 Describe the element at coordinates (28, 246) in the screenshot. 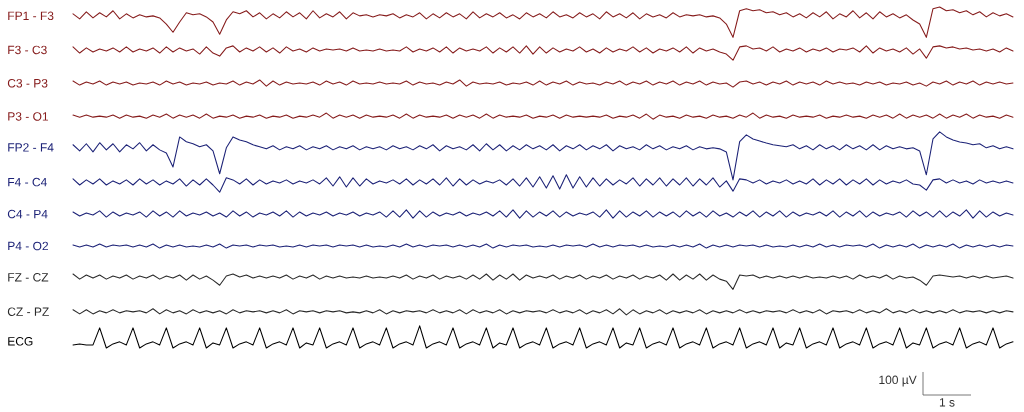

I see `text: P4 - O2` at that location.